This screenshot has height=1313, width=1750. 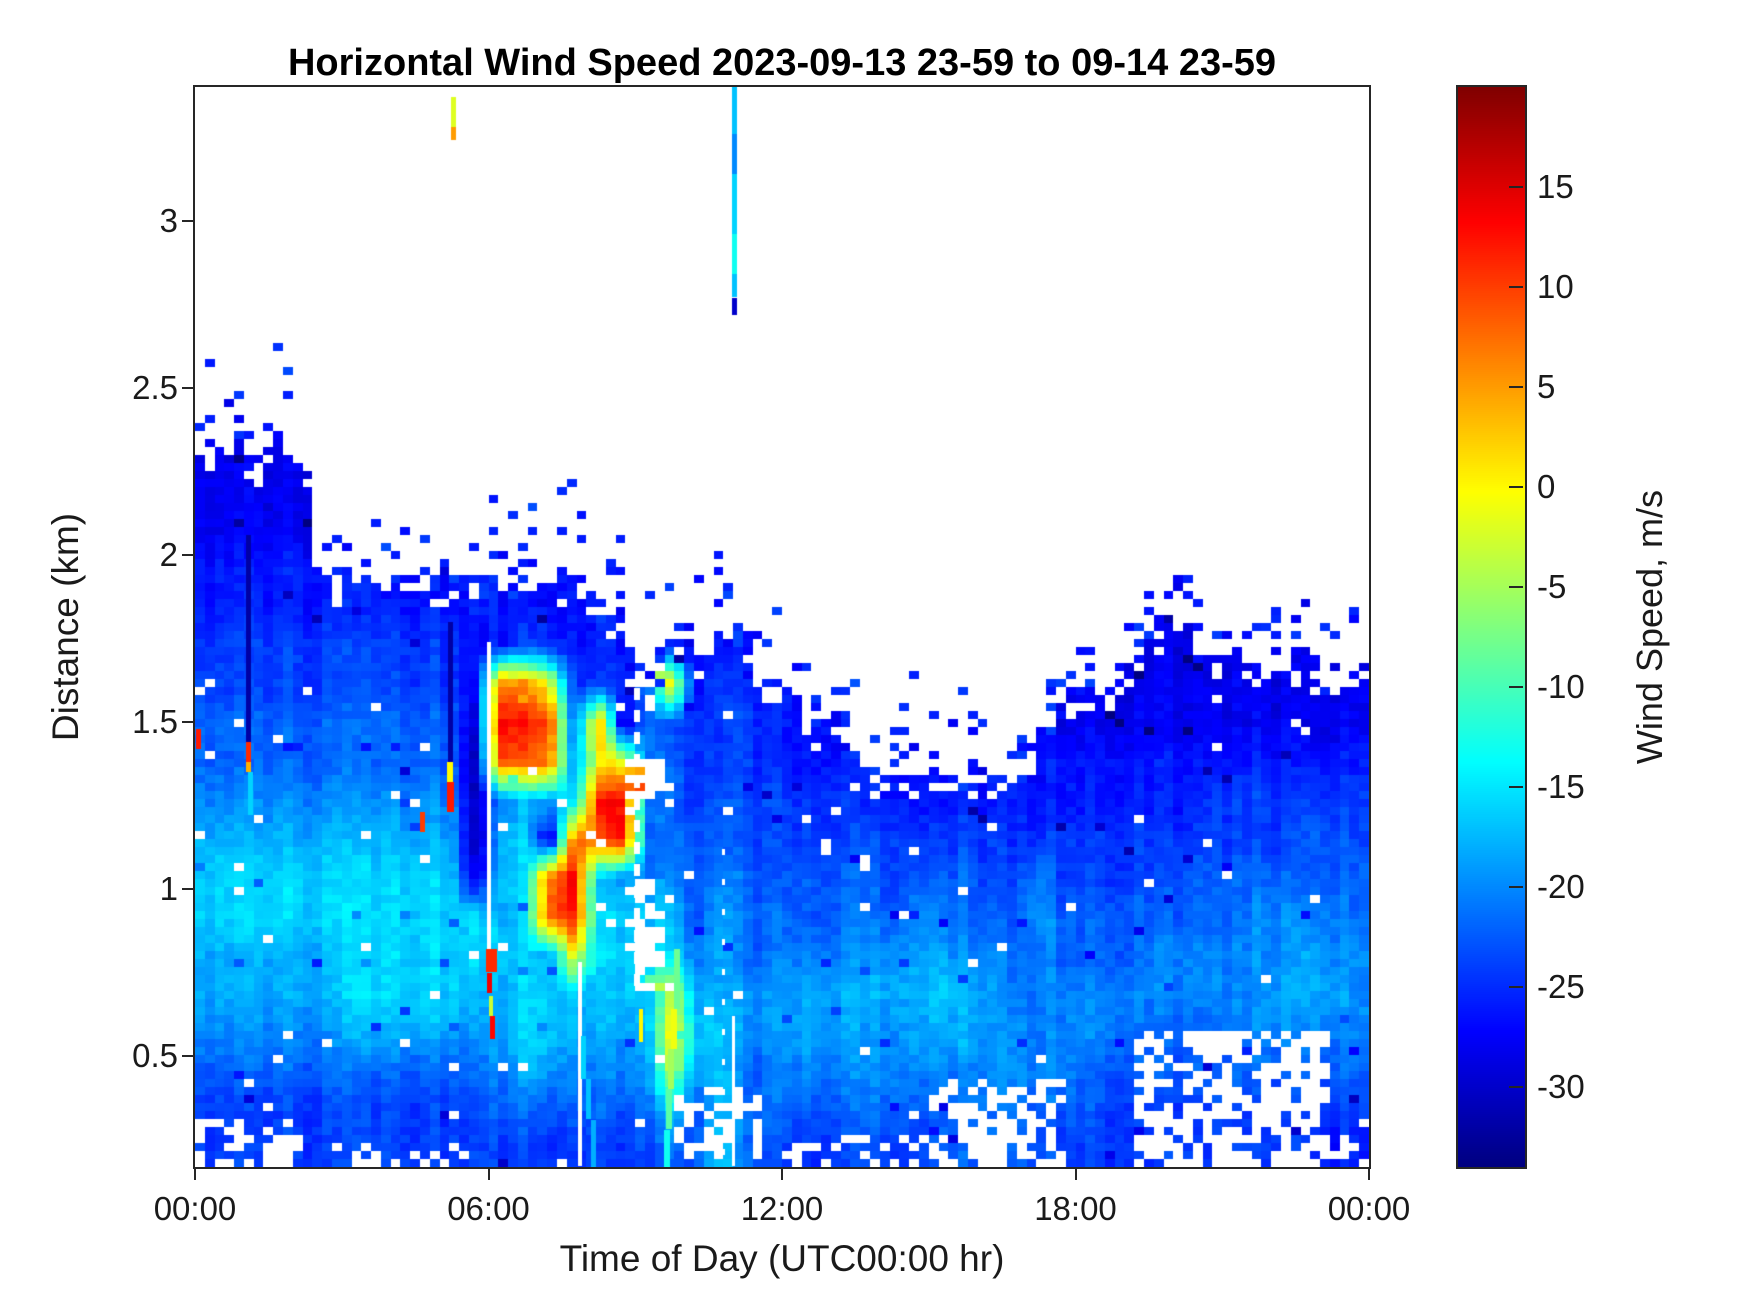 I want to click on colorbar-tick-label: -15, so click(x=1561, y=786).